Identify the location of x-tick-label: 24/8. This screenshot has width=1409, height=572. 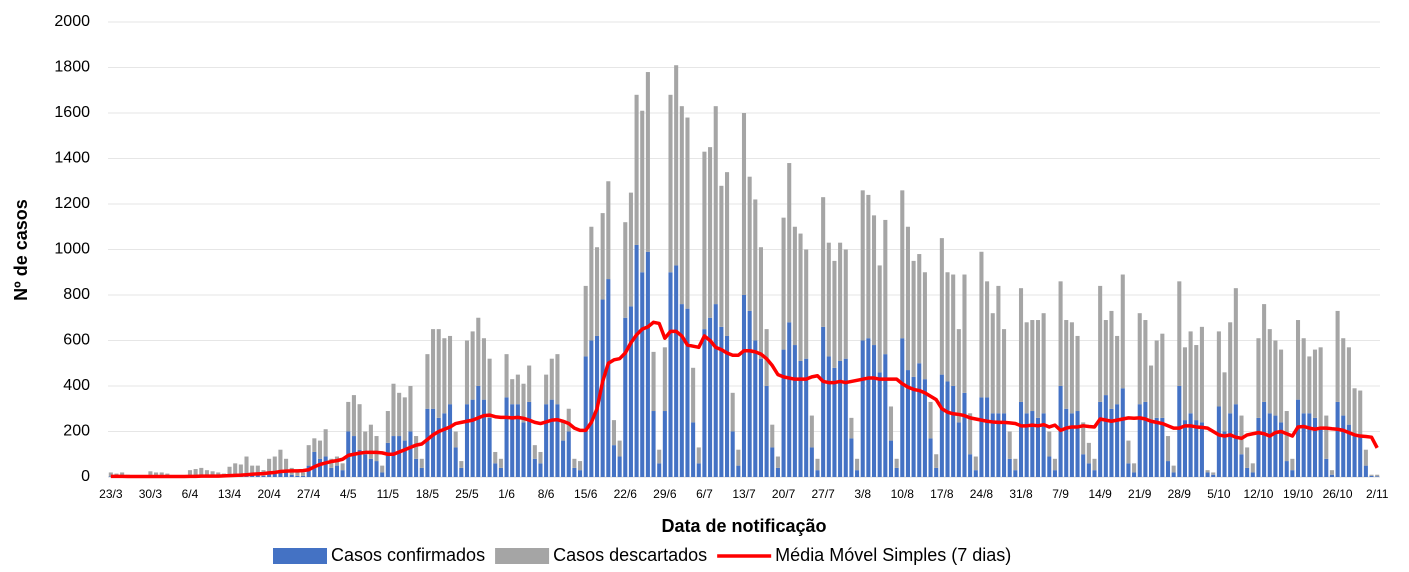
(982, 494).